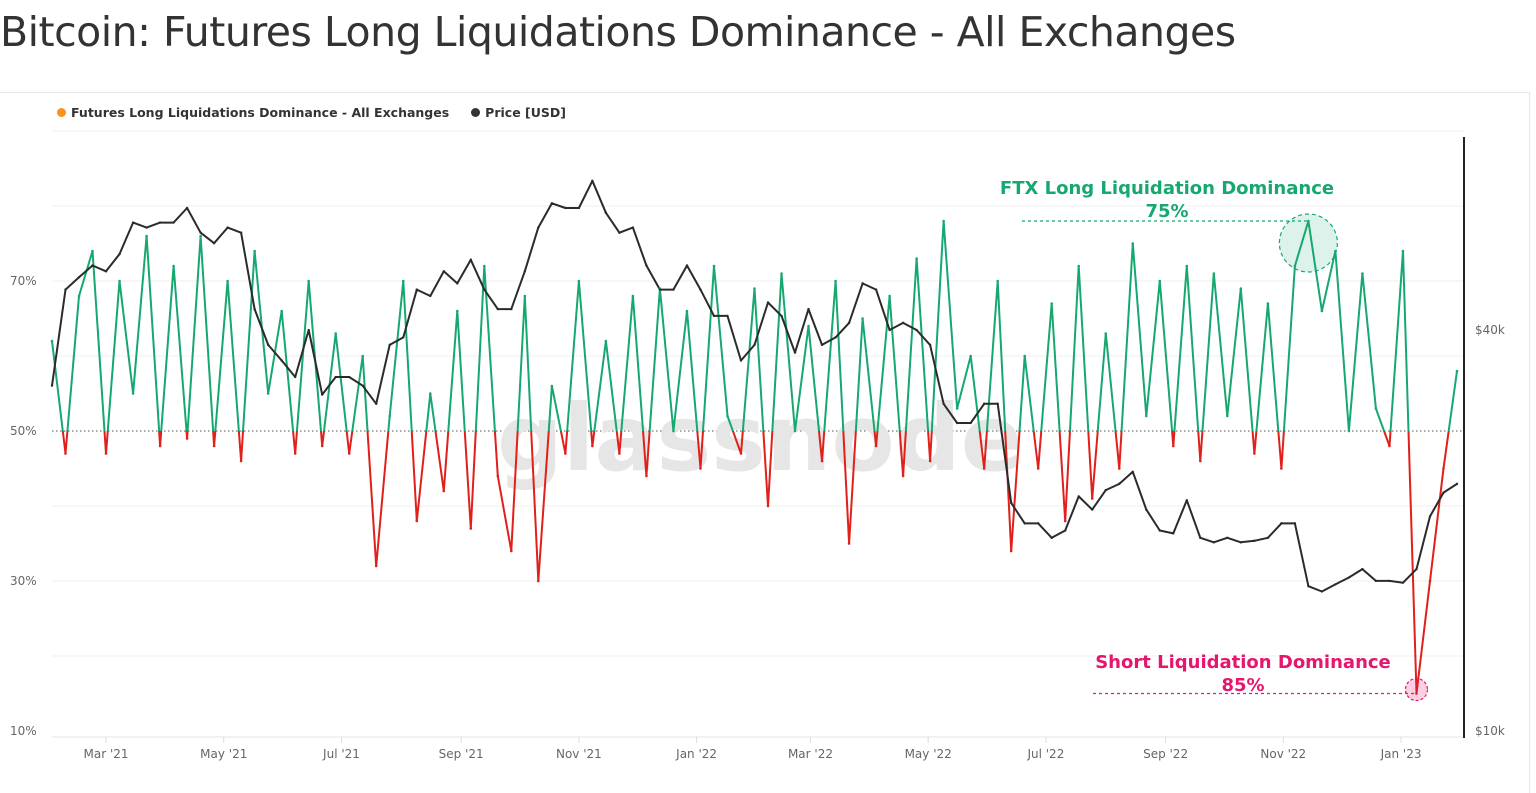 The image size is (1536, 793). Describe the element at coordinates (1490, 330) in the screenshot. I see `y-right-tick-label: $40k` at that location.